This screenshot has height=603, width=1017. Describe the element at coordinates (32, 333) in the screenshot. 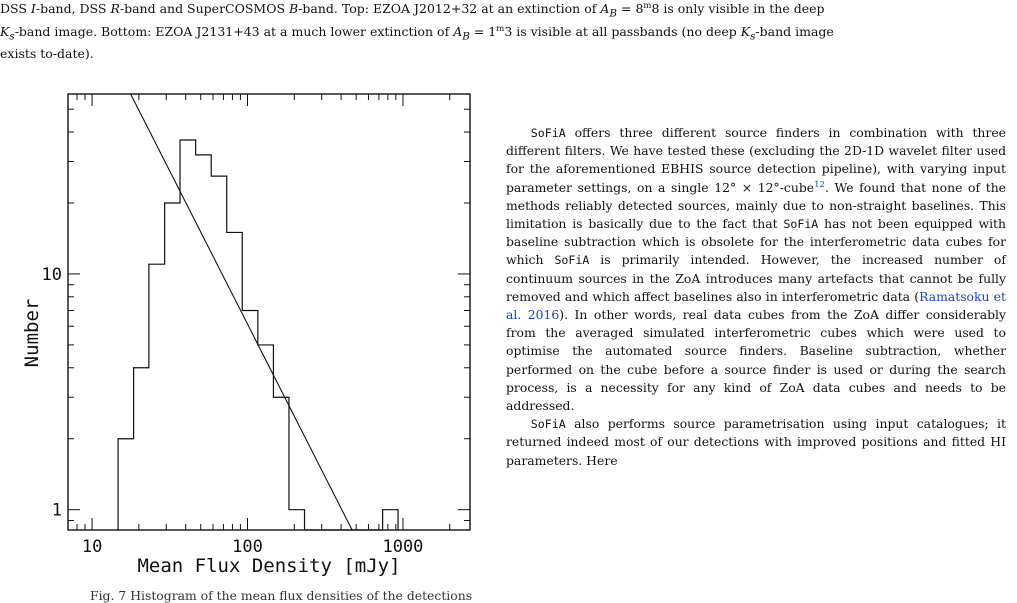

I see `y-axis-label: Number` at that location.